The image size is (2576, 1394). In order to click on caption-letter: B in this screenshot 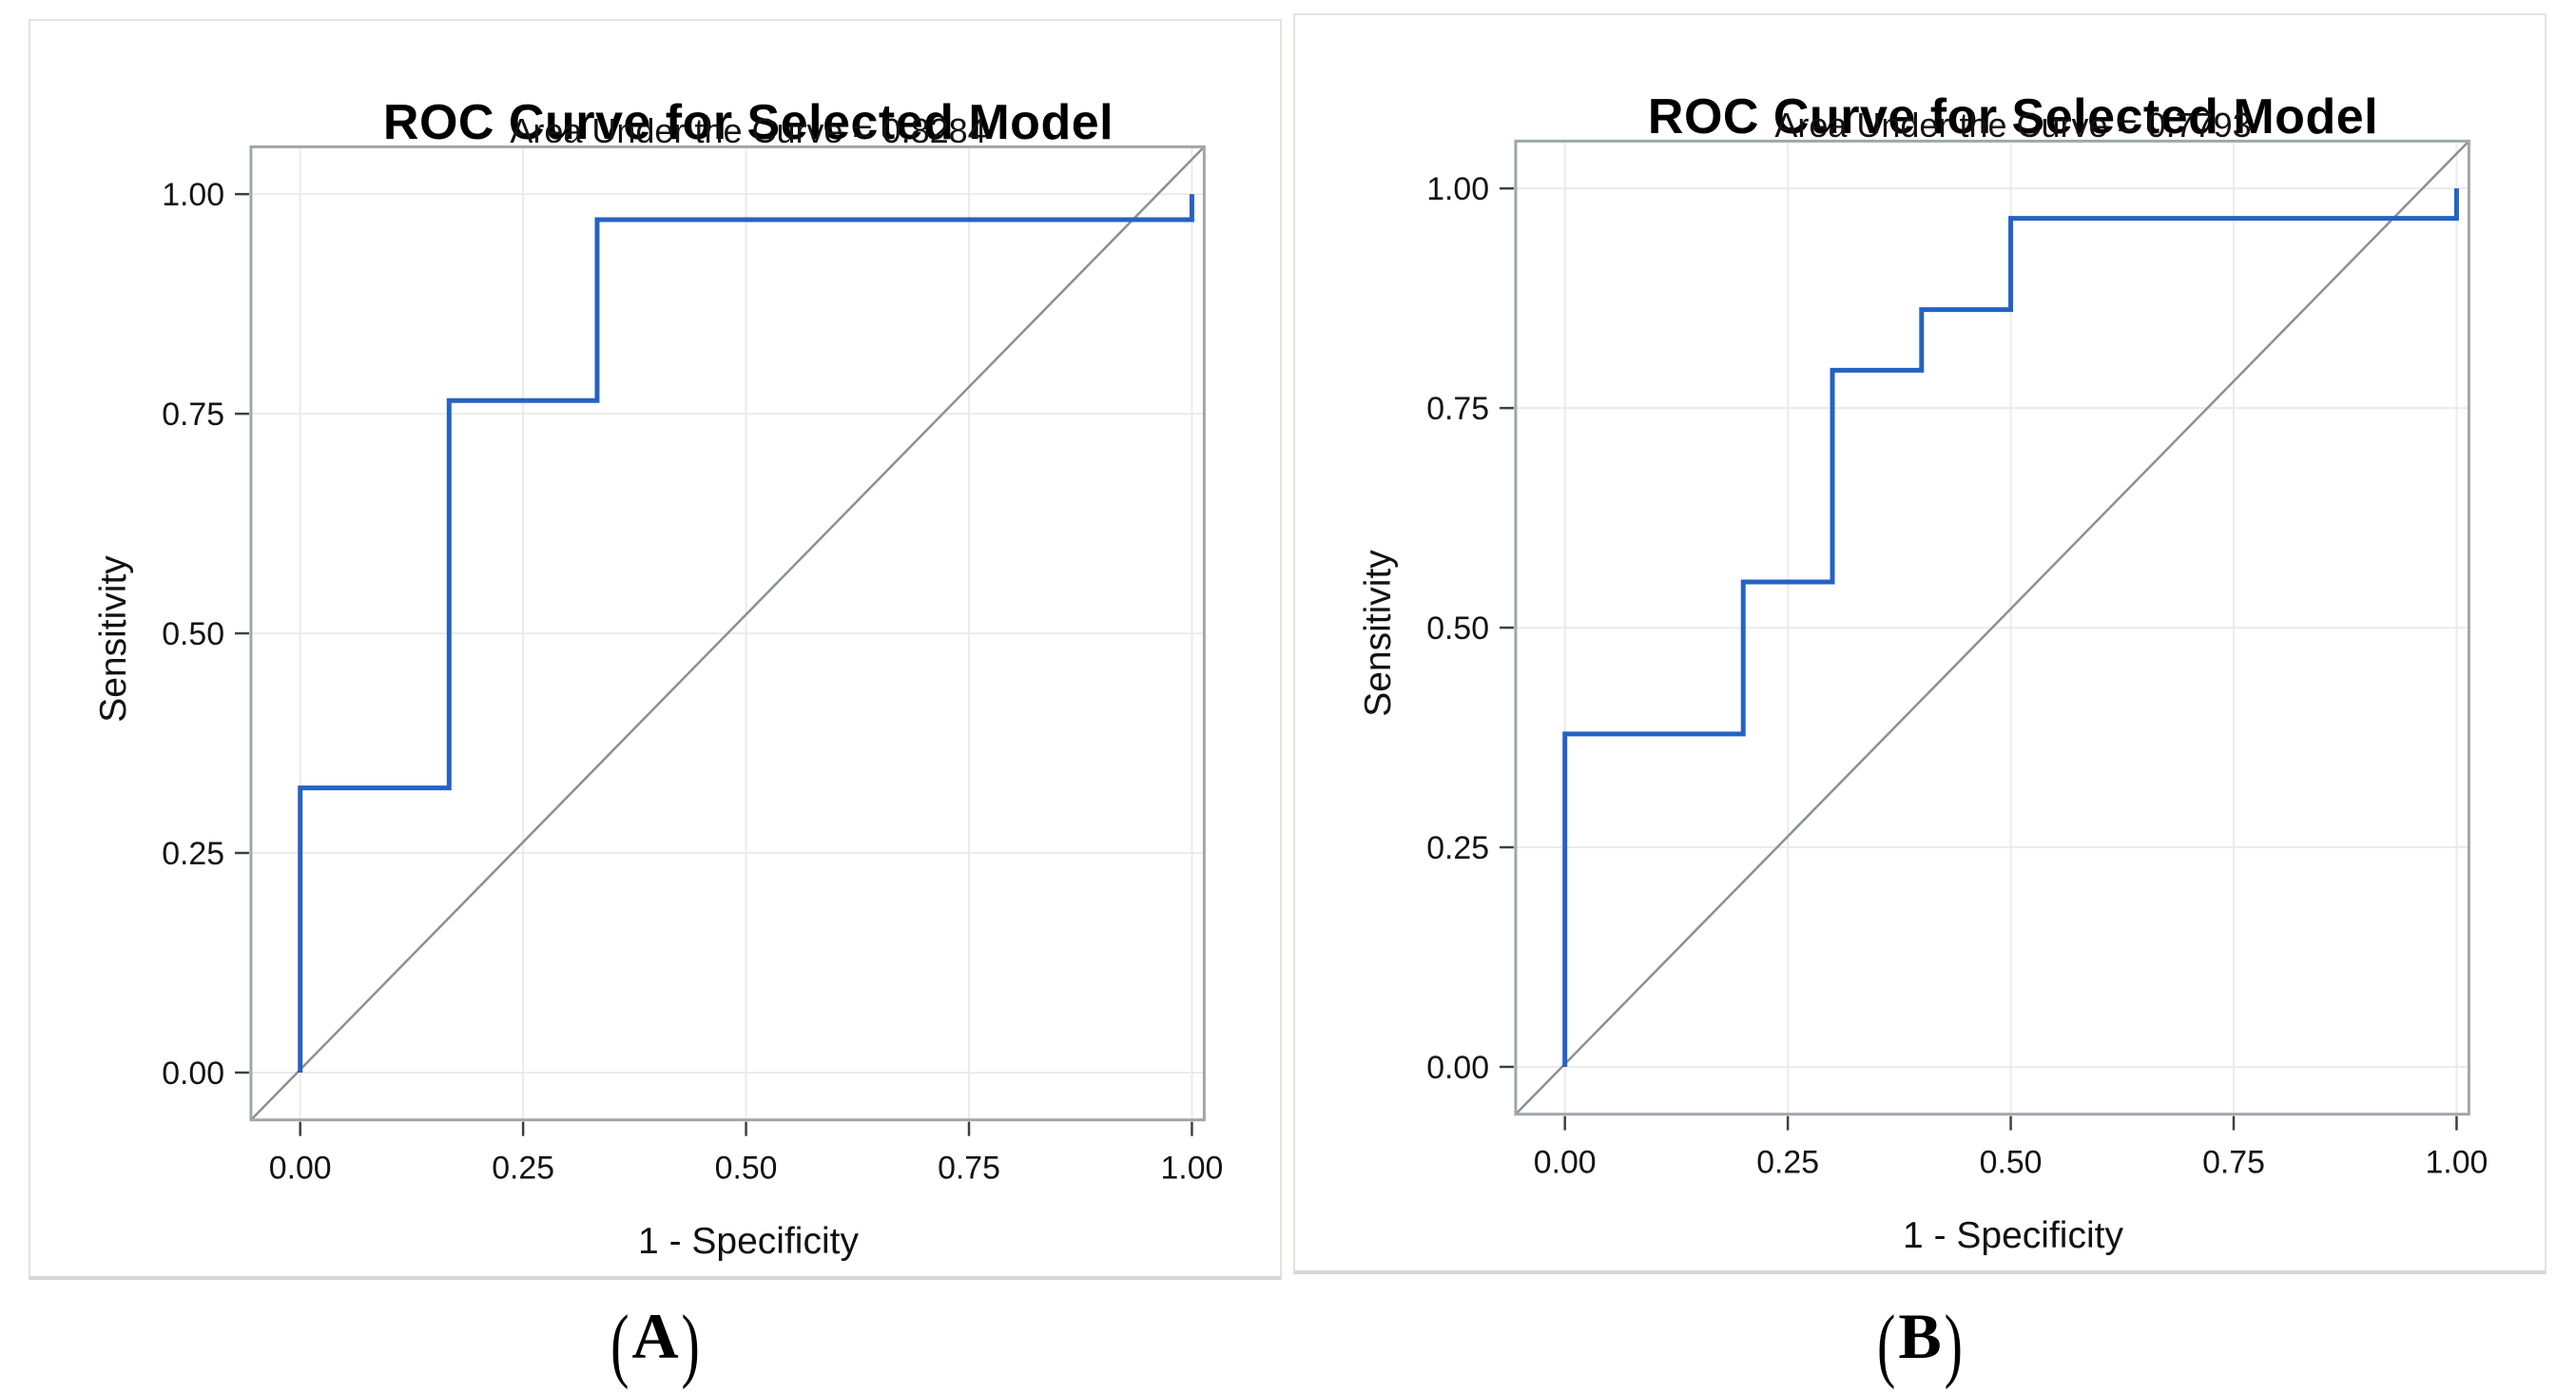, I will do `click(1920, 1336)`.